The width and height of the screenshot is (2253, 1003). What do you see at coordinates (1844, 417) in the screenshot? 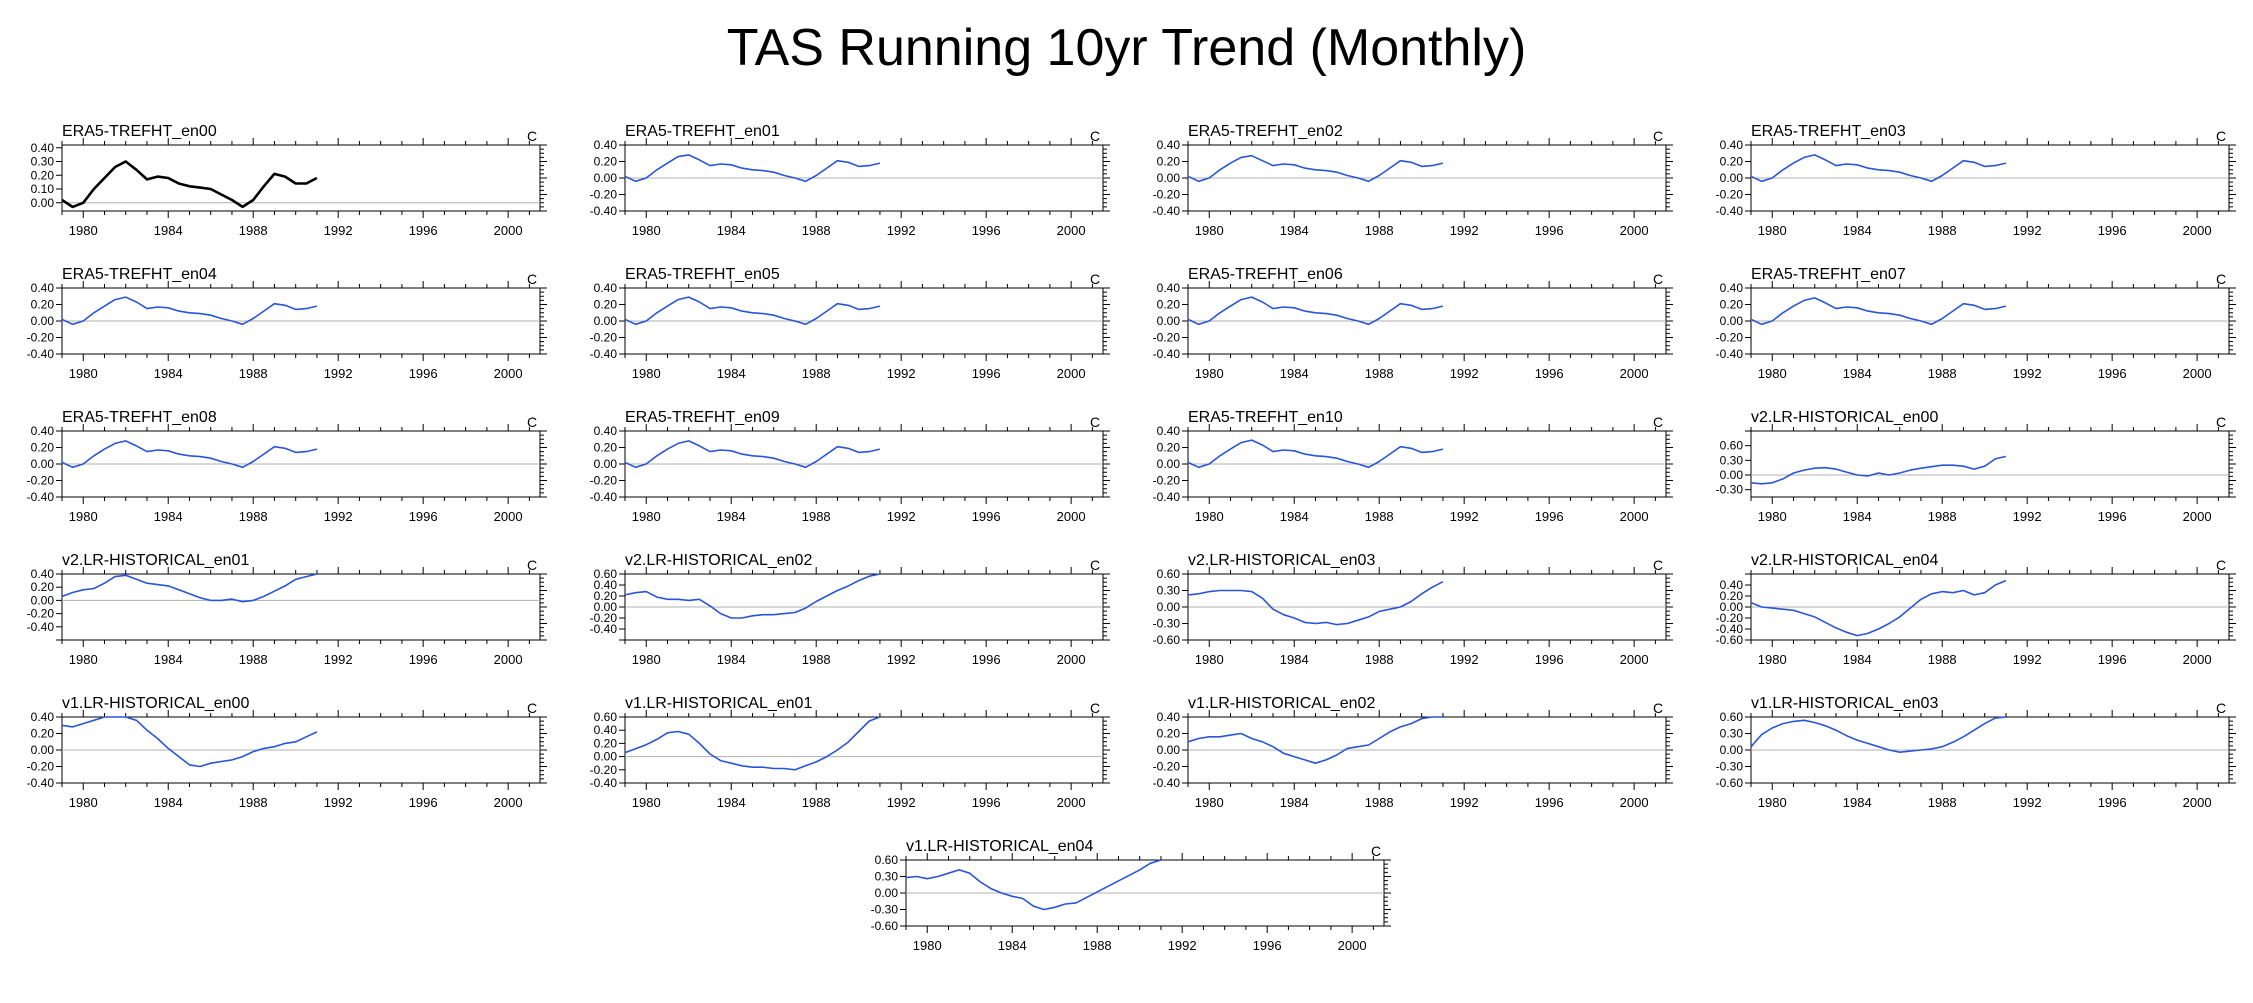
I see `panel-title: v2.LR-HISTORICAL_en00` at bounding box center [1844, 417].